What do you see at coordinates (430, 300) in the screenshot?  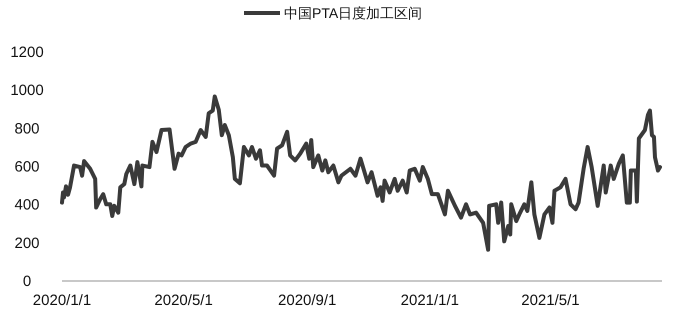 I see `x-tick-label: 2021/1/1` at bounding box center [430, 300].